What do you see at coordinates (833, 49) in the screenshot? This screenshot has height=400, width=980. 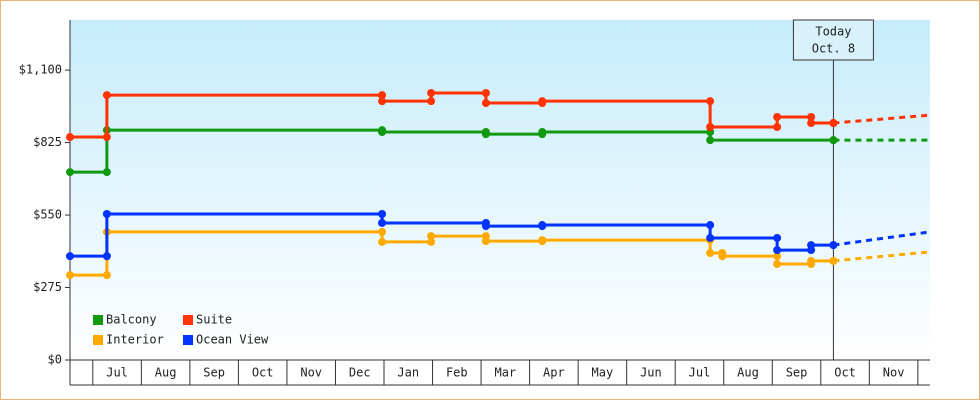 I see `today-label: Oct. 8` at bounding box center [833, 49].